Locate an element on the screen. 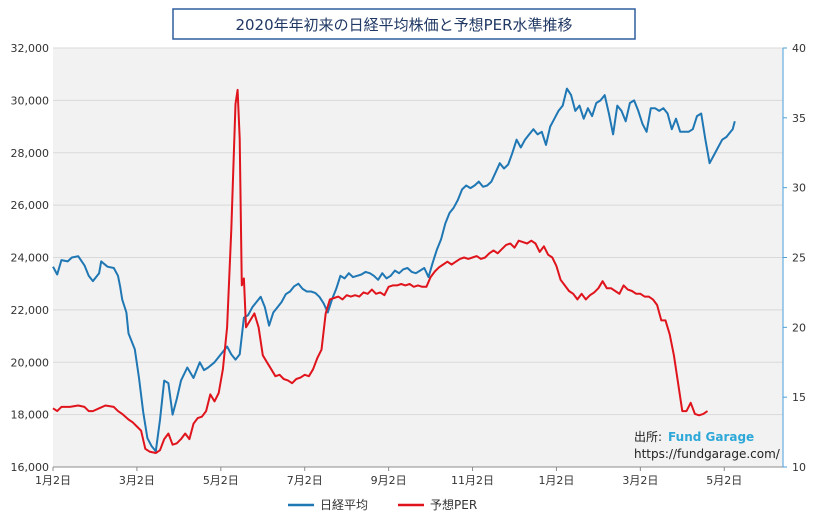 The image size is (814, 527). left-tick-label: 22,000 is located at coordinates (30, 310).